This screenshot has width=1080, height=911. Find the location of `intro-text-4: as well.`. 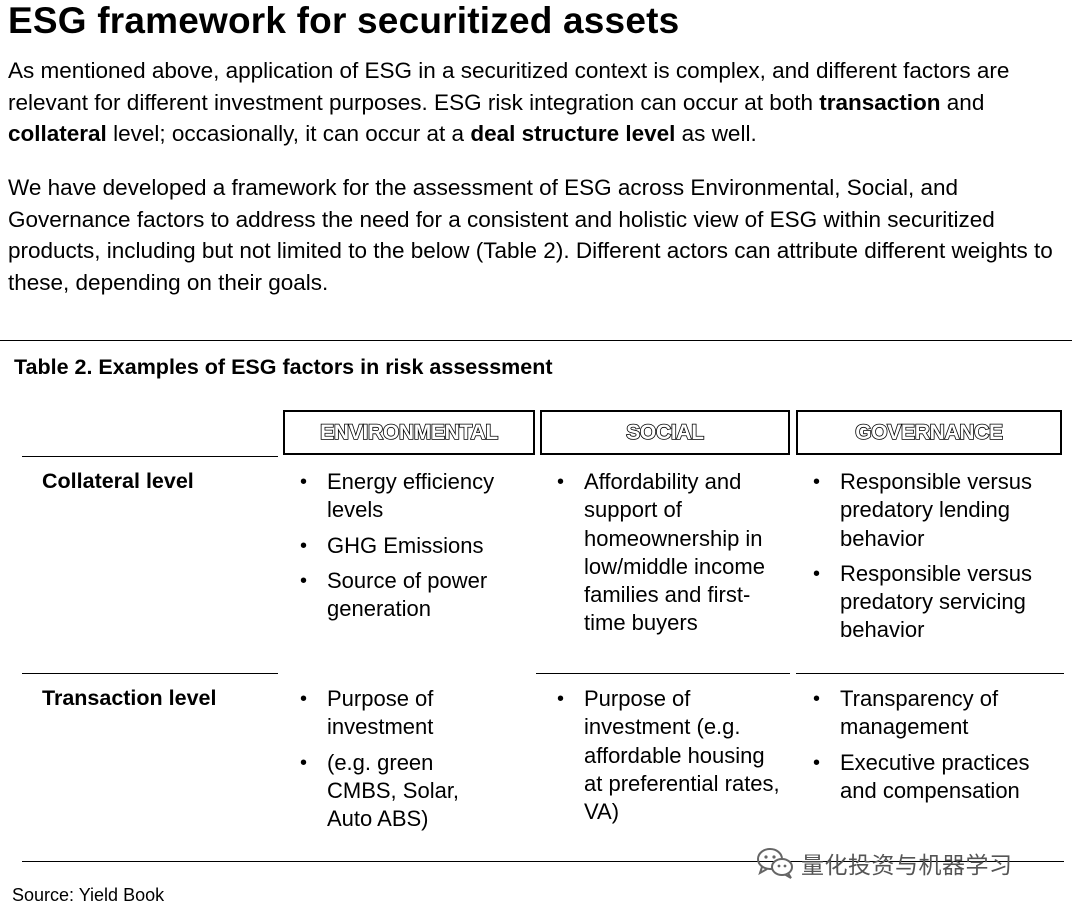

intro-text-4: as well. is located at coordinates (716, 133).